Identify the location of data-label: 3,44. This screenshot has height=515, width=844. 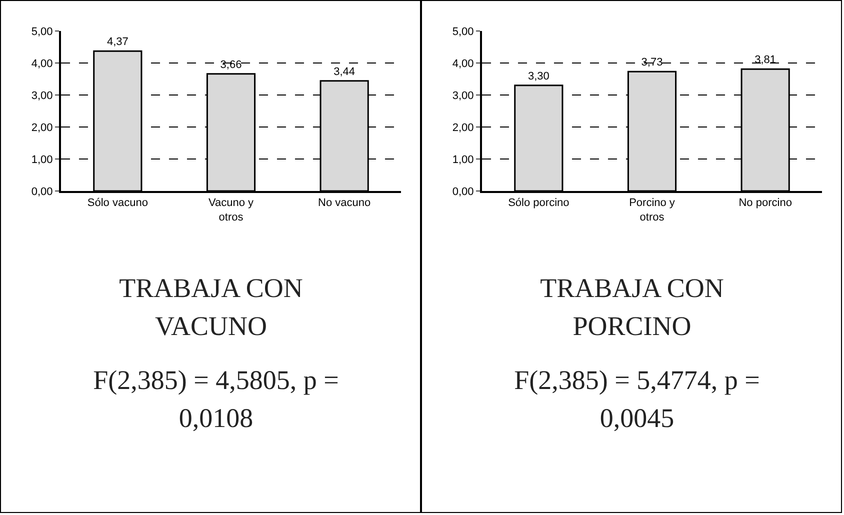
(345, 72).